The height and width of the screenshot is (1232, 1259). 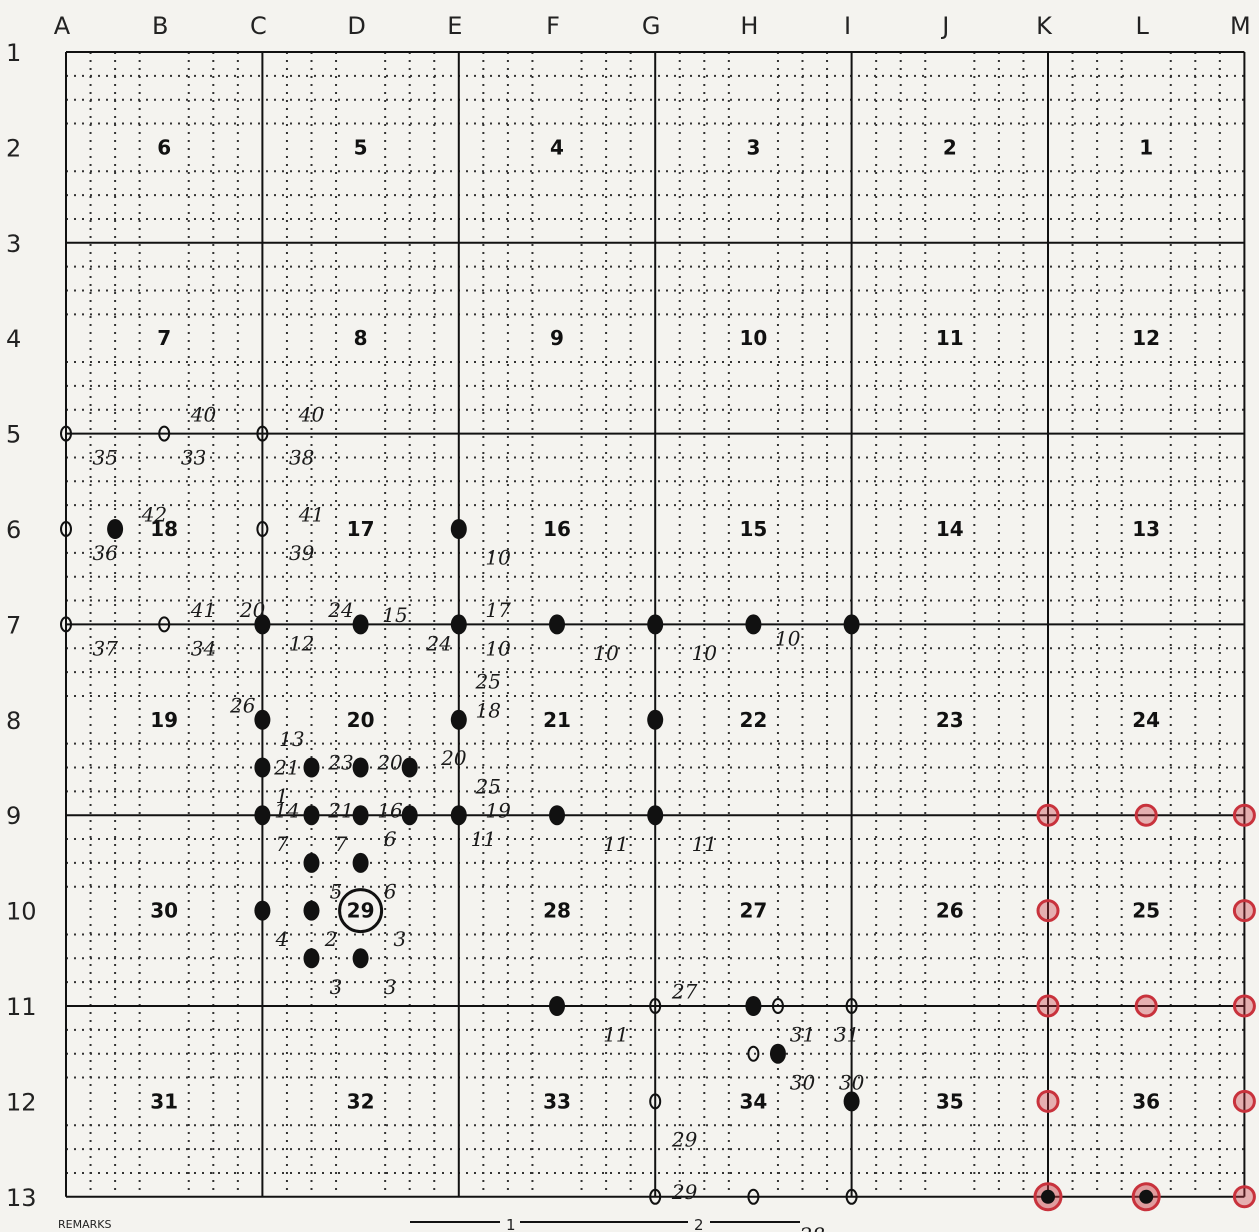 I want to click on remarks-label: REMARKS, so click(x=84, y=1224).